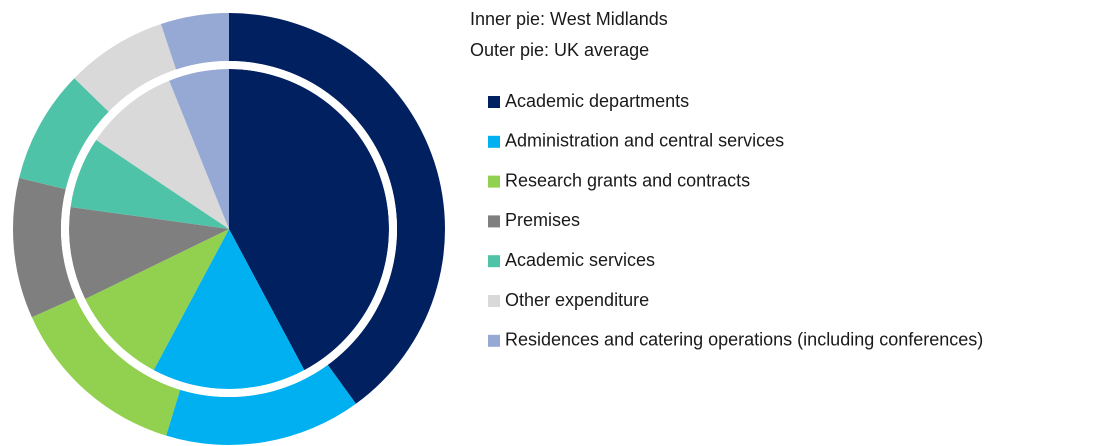 Image resolution: width=1118 pixels, height=446 pixels. I want to click on legend-label: Academic services, so click(580, 260).